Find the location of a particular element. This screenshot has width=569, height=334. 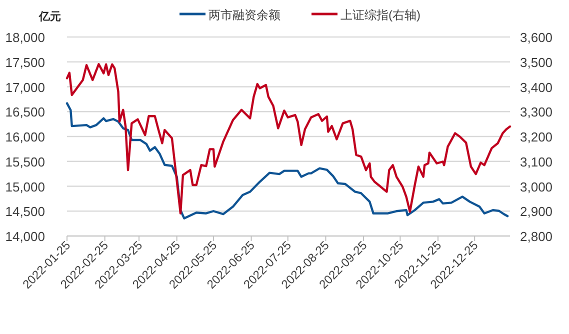

y2-tick-label: 3,100 is located at coordinates (536, 162).